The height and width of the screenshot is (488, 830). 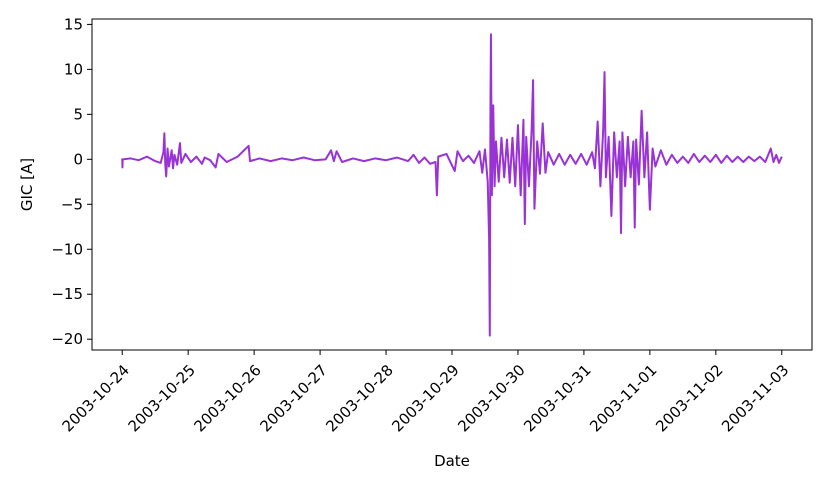 I want to click on y-axis-ticks: 15 10 5 0 −5 −10 −15 −20, so click(x=71, y=181).